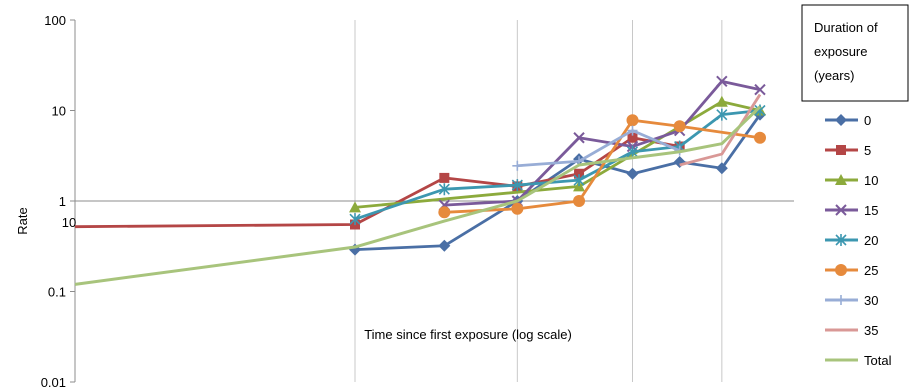 The height and width of the screenshot is (388, 914). What do you see at coordinates (871, 240) in the screenshot?
I see `legend-label: 20` at bounding box center [871, 240].